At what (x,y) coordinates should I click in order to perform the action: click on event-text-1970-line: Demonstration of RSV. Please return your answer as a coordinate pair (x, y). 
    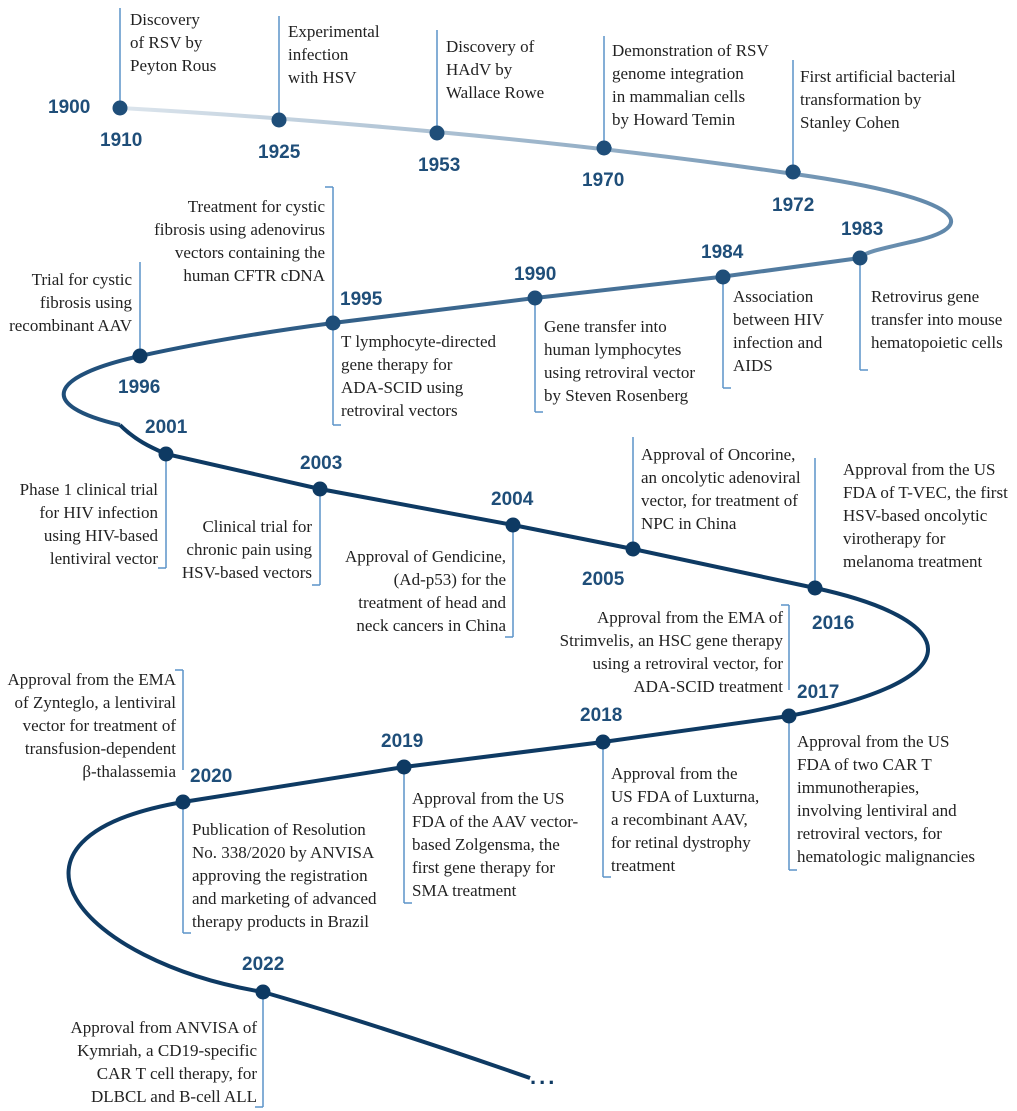
    Looking at the image, I should click on (690, 50).